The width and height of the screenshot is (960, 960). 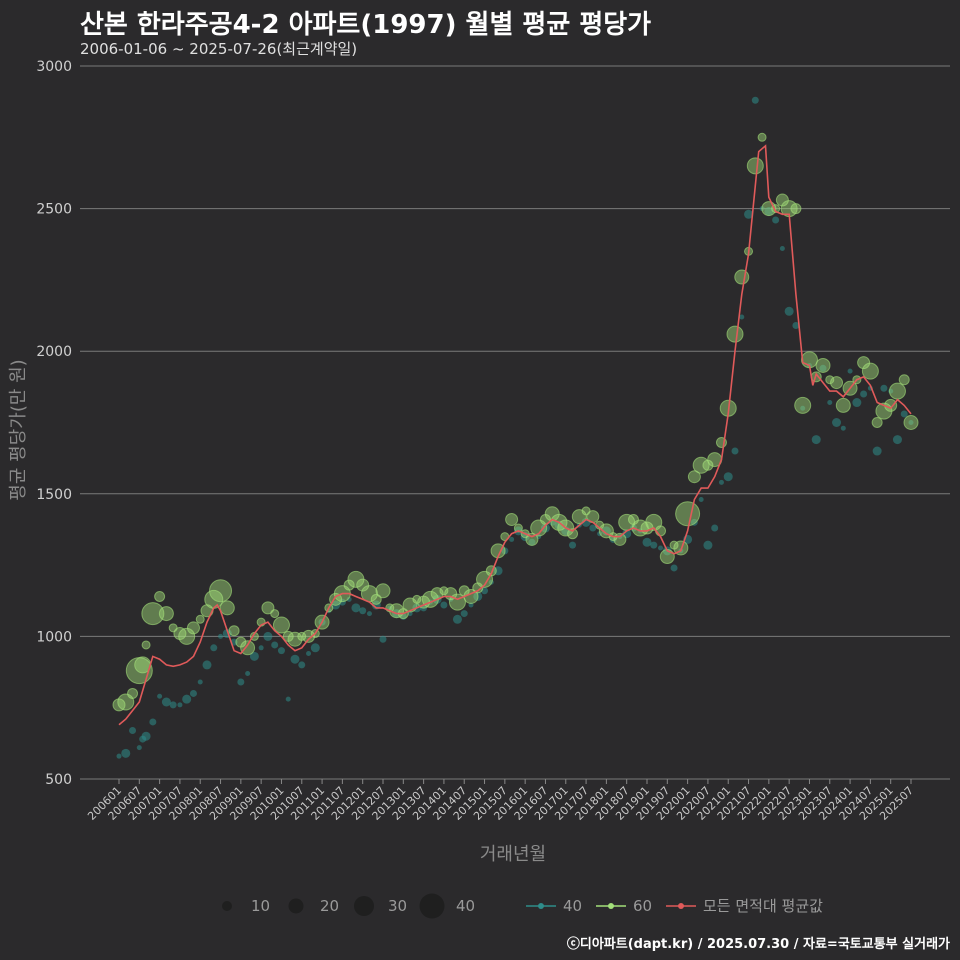 I want to click on size-legend-label: 20, so click(x=329, y=906).